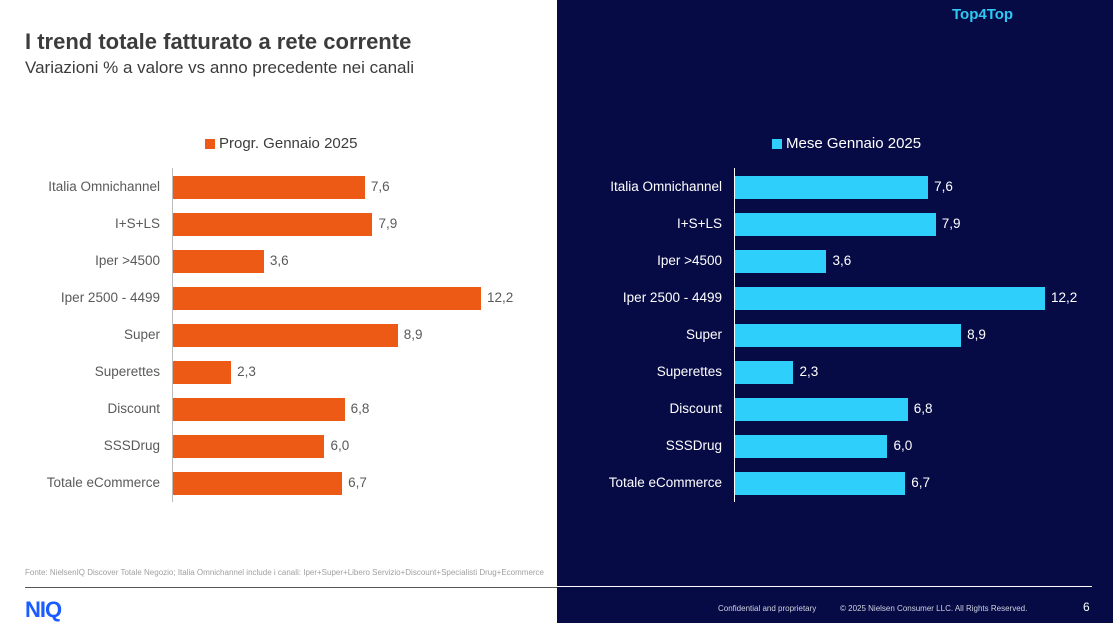  I want to click on confidential-note: Confidential and proprietary, so click(767, 608).